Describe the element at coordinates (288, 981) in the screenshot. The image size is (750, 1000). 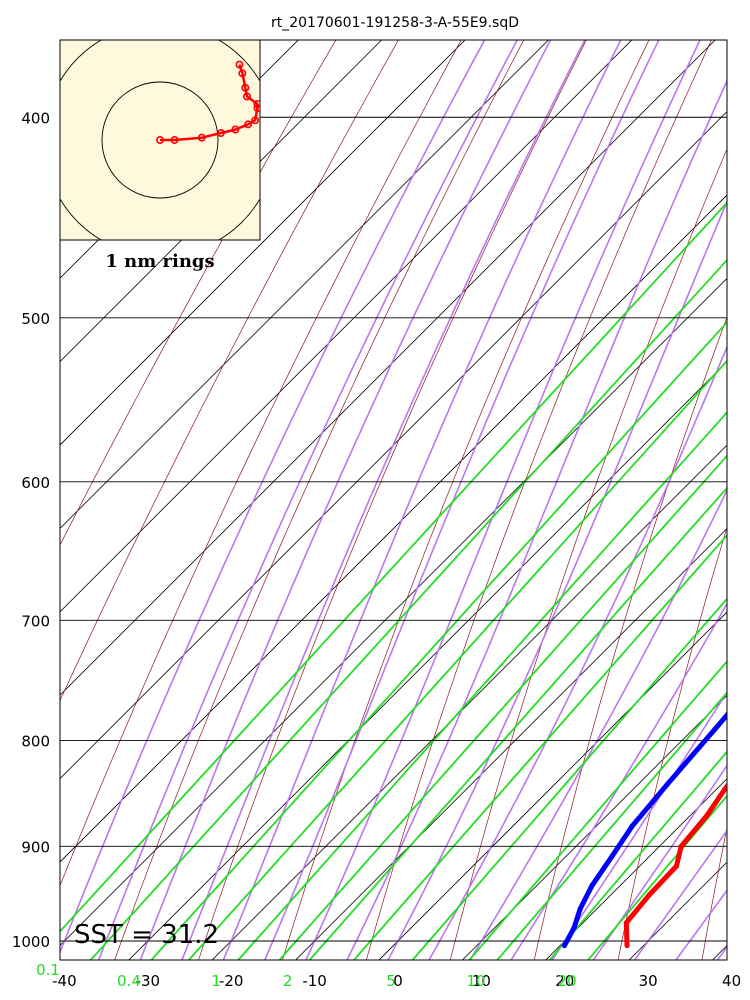
I see `mixing-ratio-tick-label: 2` at that location.